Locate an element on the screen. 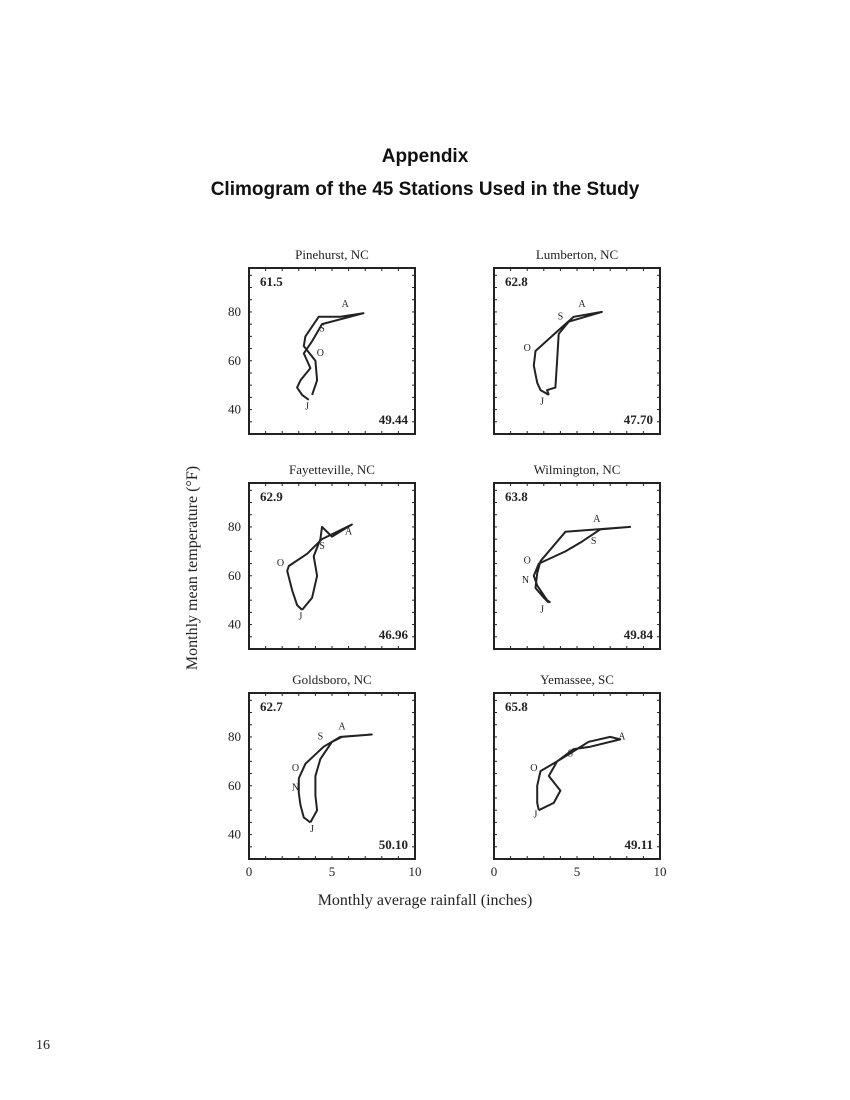 Image resolution: width=850 pixels, height=1100 pixels. panel-4: Goldsboro, NC 40 60 80 0 5 10 62.7 50.10 A S ON J is located at coordinates (325, 775).